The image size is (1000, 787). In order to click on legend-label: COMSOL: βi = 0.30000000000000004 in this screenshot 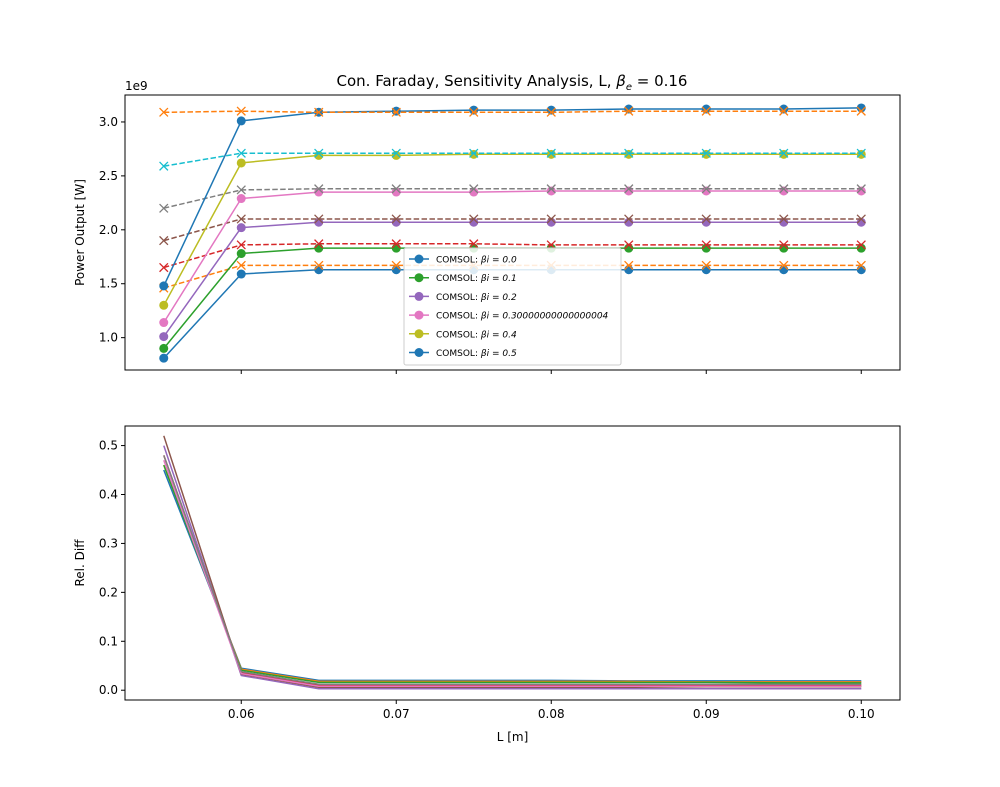, I will do `click(522, 317)`.